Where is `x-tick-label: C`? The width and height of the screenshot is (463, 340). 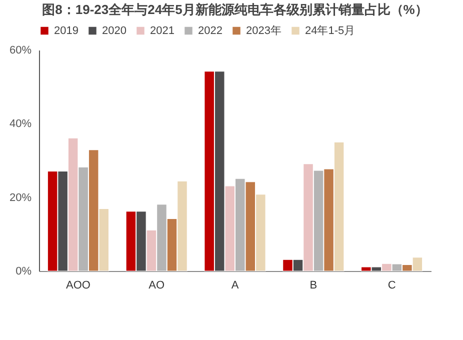
x-tick-label: C is located at coordinates (392, 286).